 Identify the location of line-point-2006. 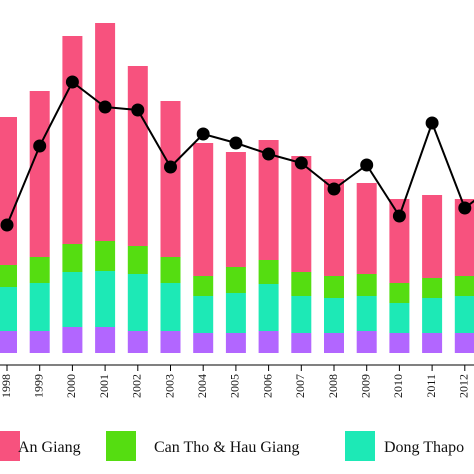
(269, 154).